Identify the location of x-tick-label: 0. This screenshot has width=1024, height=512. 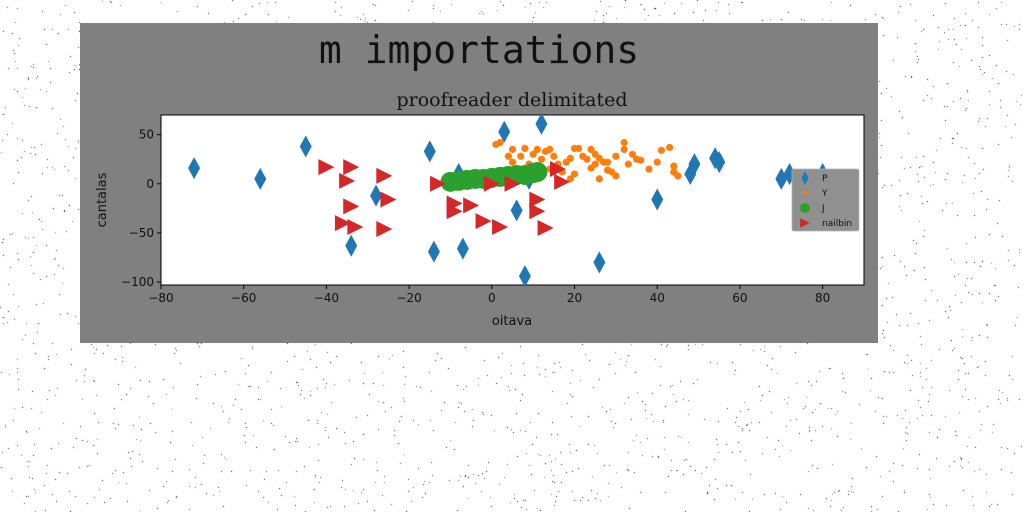
(492, 298).